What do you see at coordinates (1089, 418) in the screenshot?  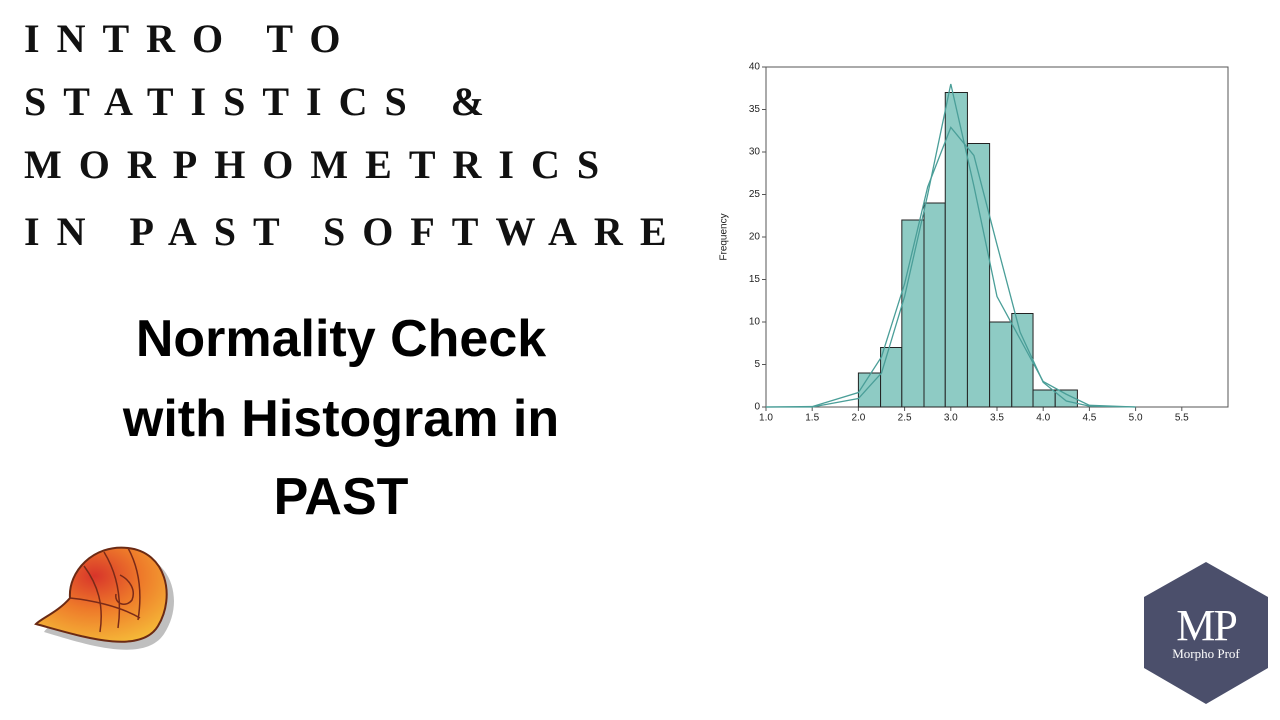 I see `x-tick-label: 4.5` at bounding box center [1089, 418].